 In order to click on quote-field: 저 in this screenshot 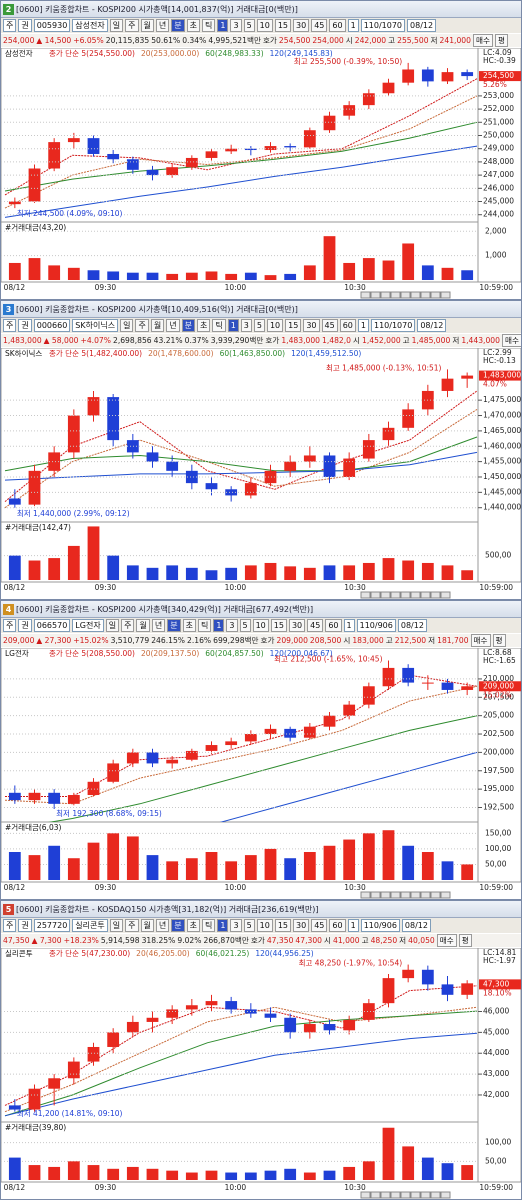, I will do `click(456, 340)`.